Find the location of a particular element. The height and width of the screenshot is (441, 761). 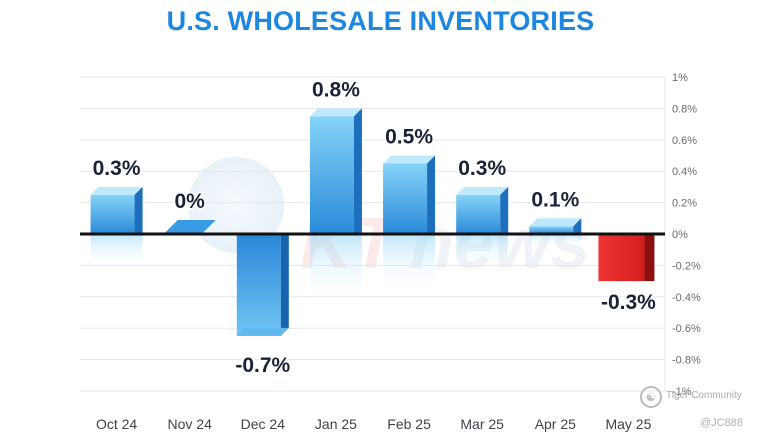

x-tick-label: Mar 25 is located at coordinates (482, 424).